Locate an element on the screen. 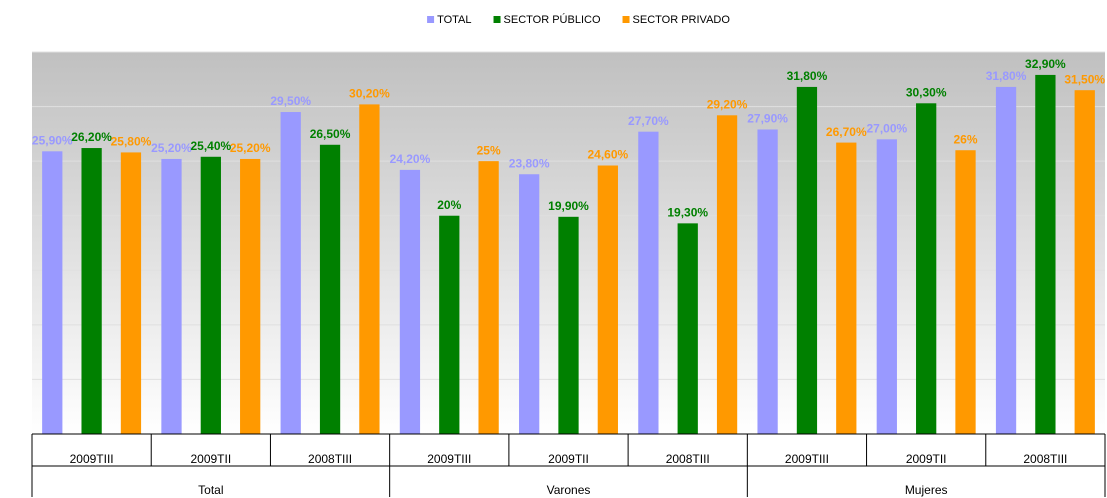  legend-label: TOTAL is located at coordinates (454, 20).